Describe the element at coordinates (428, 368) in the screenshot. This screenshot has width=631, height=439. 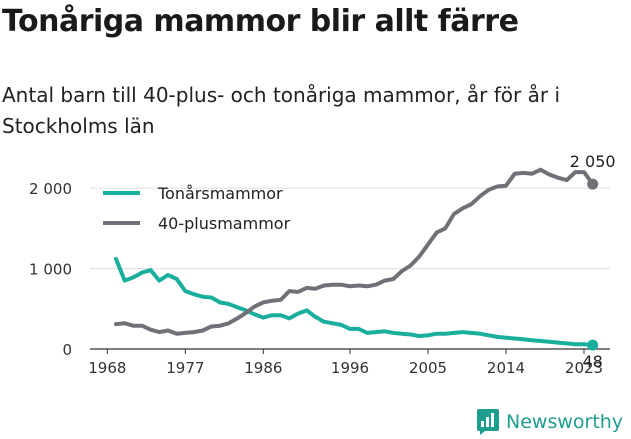
I see `x-tick-label: 2005` at that location.